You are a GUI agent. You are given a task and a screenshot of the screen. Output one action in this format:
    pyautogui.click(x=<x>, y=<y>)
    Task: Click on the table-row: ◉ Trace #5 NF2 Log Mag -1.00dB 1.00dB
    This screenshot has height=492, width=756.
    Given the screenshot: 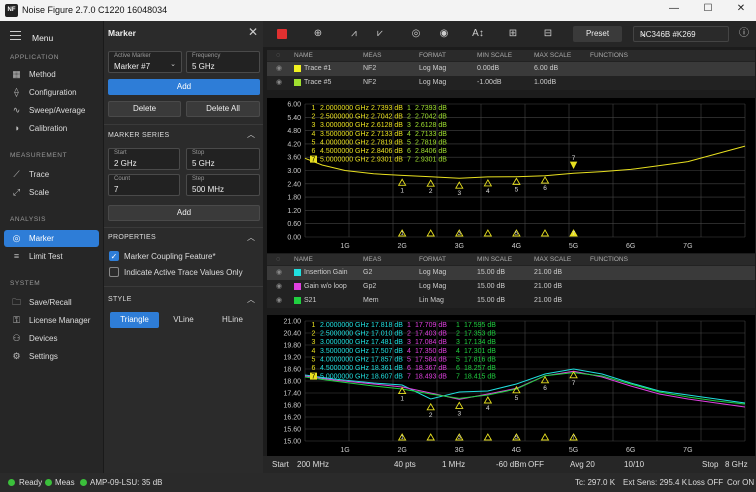 What is the action you would take?
    pyautogui.click(x=511, y=83)
    